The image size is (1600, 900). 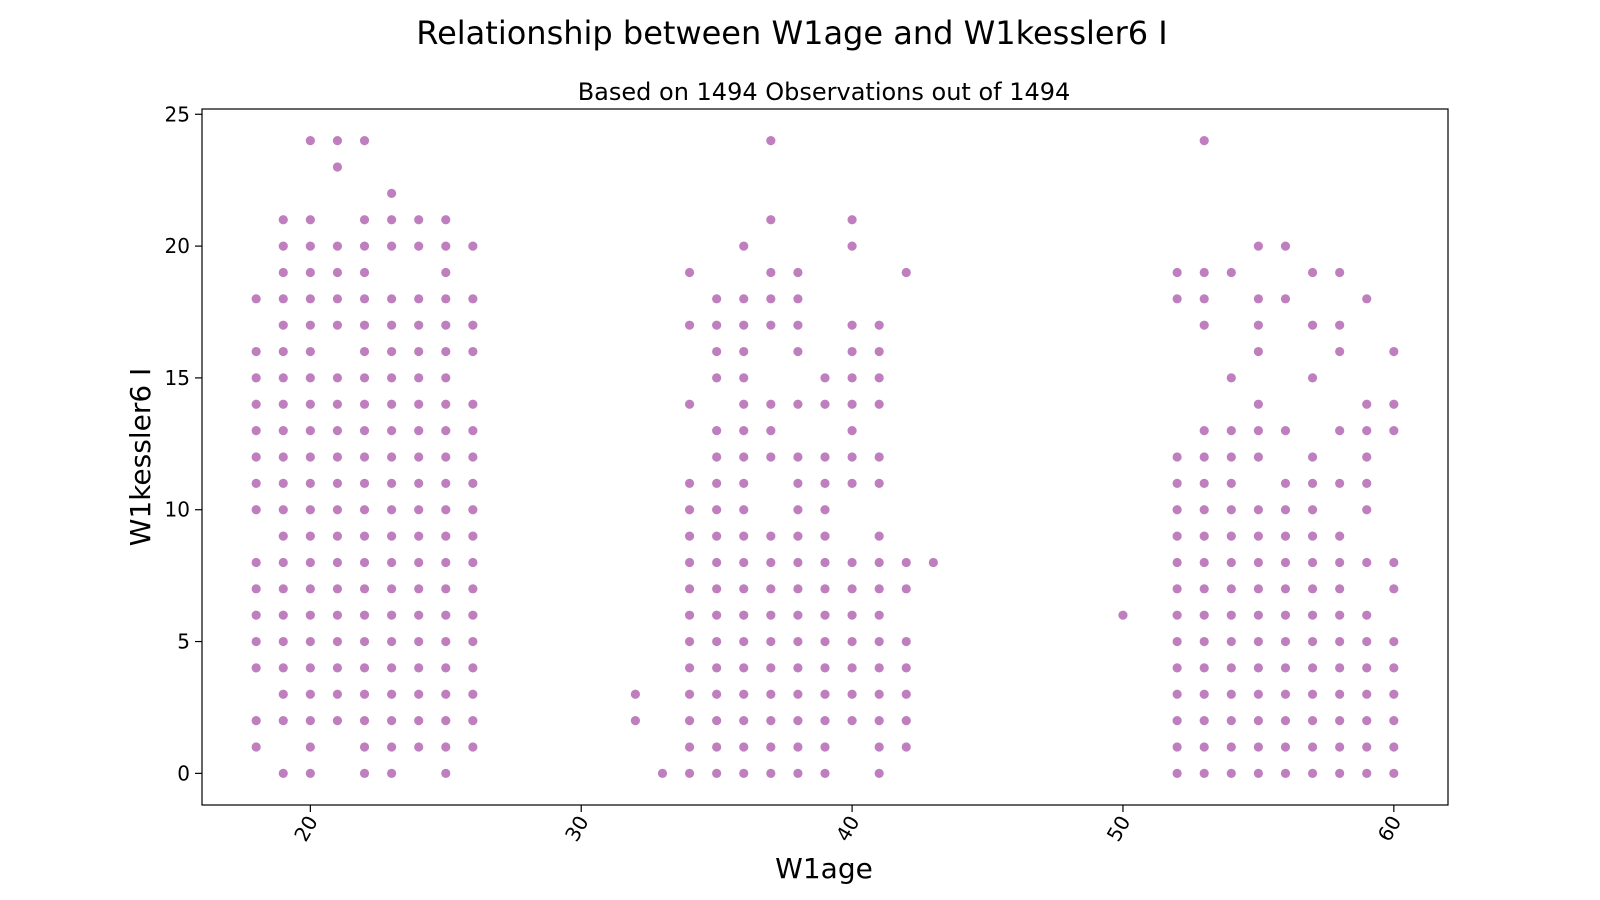 I want to click on x-tick-label: 30, so click(x=577, y=829).